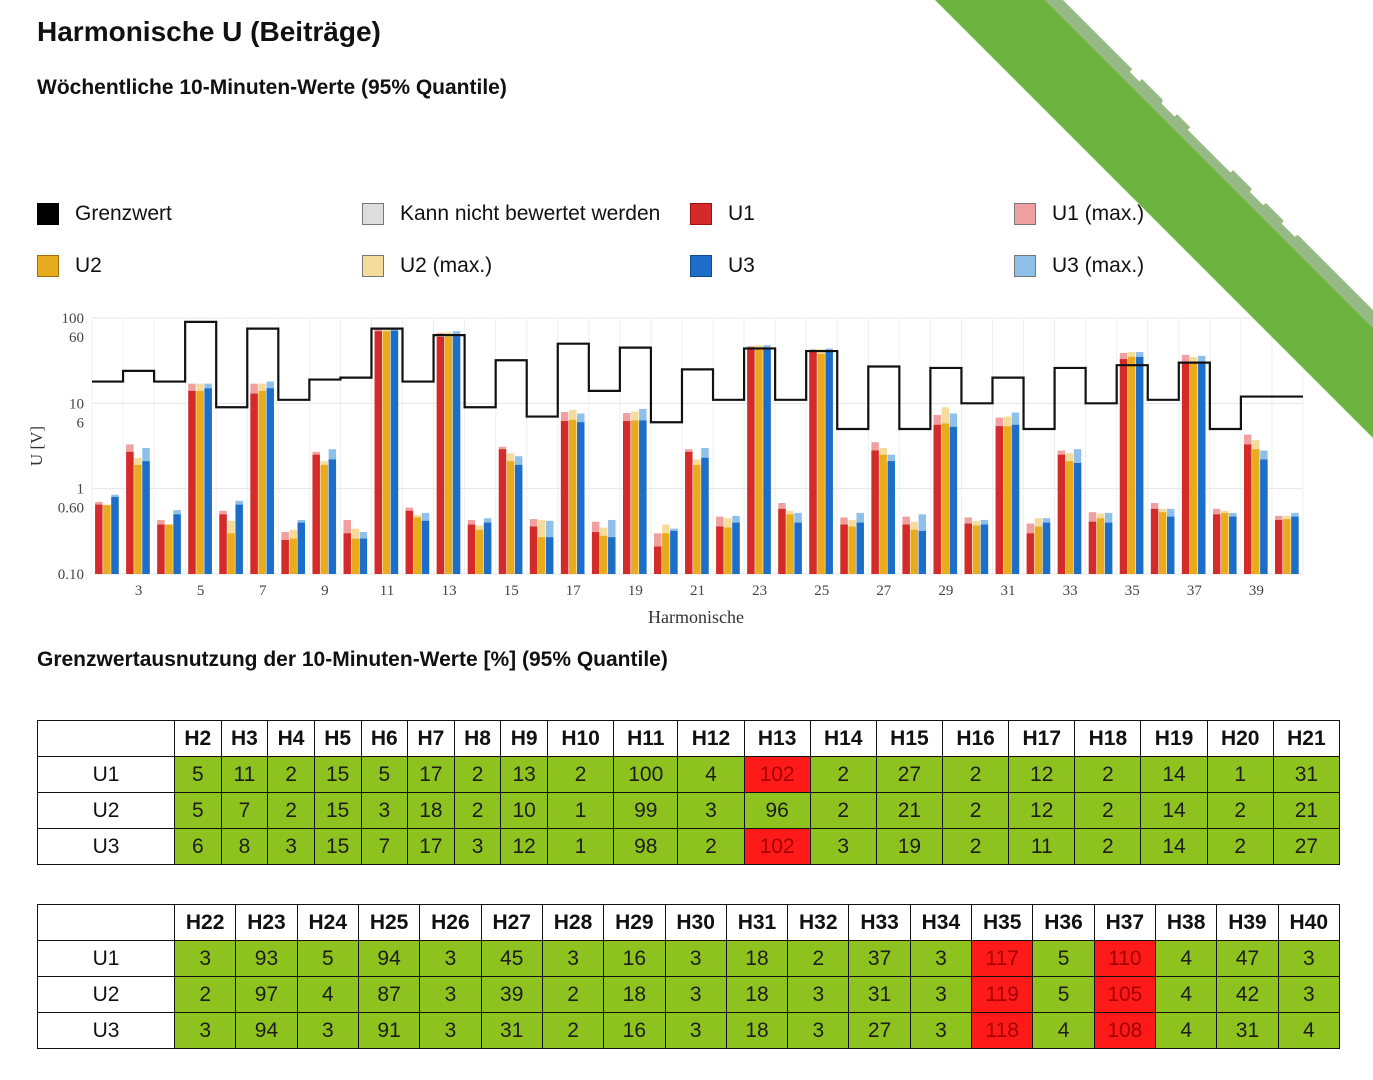  What do you see at coordinates (777, 774) in the screenshot?
I see `table-cell: 102` at bounding box center [777, 774].